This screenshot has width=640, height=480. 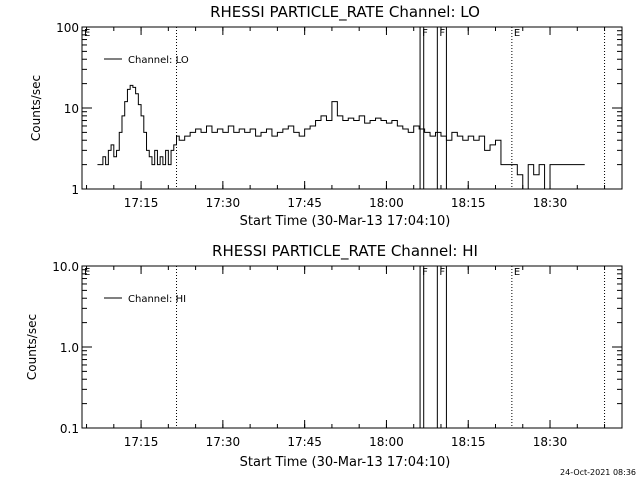 What do you see at coordinates (157, 299) in the screenshot?
I see `legend-label-hi: Channel: HI` at bounding box center [157, 299].